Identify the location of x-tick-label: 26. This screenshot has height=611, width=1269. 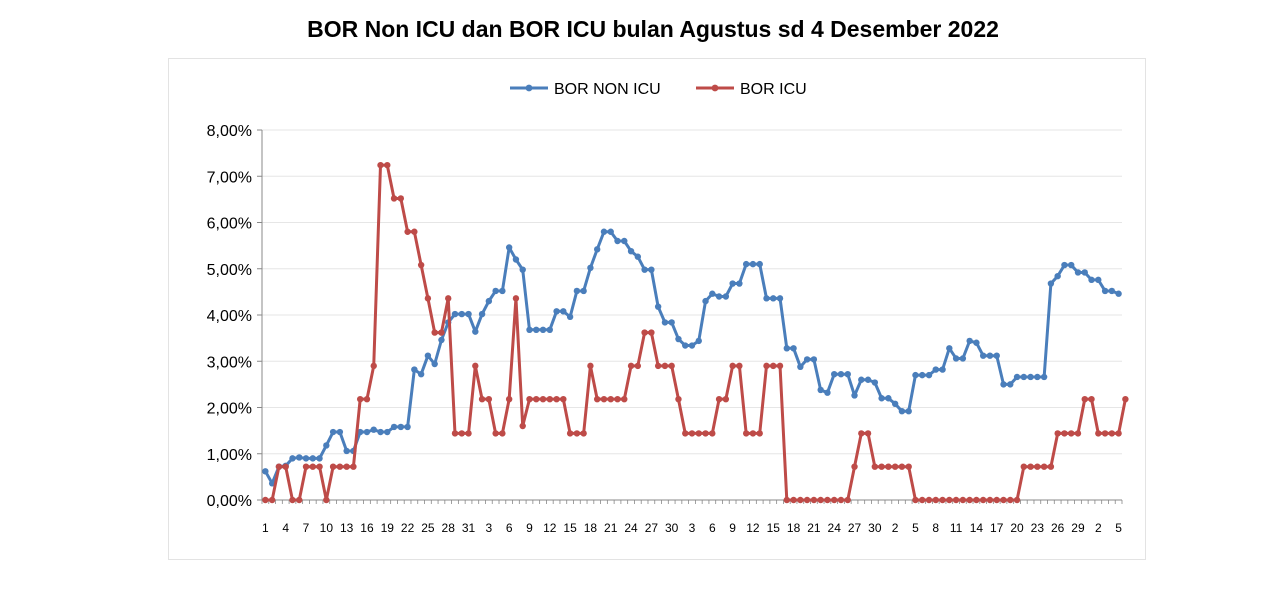
(1058, 528).